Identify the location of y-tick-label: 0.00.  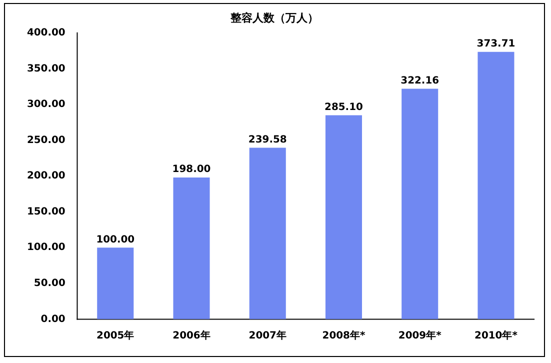
(53, 319).